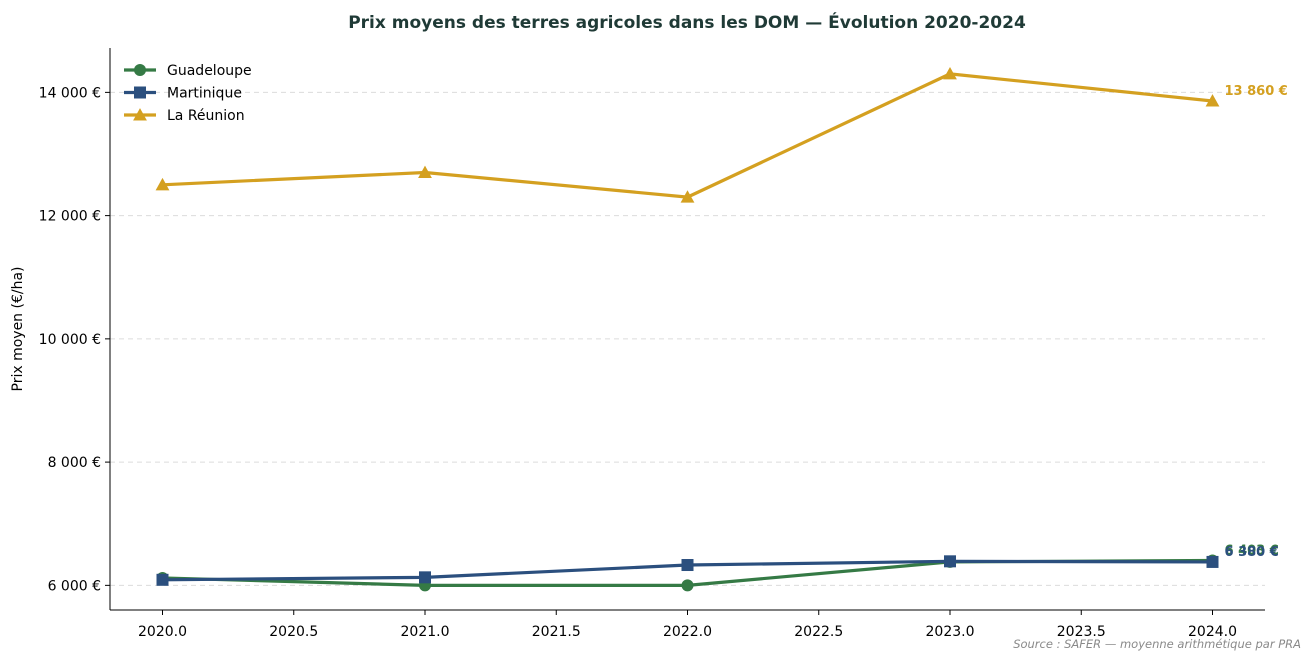 Image resolution: width=1312 pixels, height=661 pixels. Describe the element at coordinates (74, 463) in the screenshot. I see `y-tick-label: 8 000 €` at that location.